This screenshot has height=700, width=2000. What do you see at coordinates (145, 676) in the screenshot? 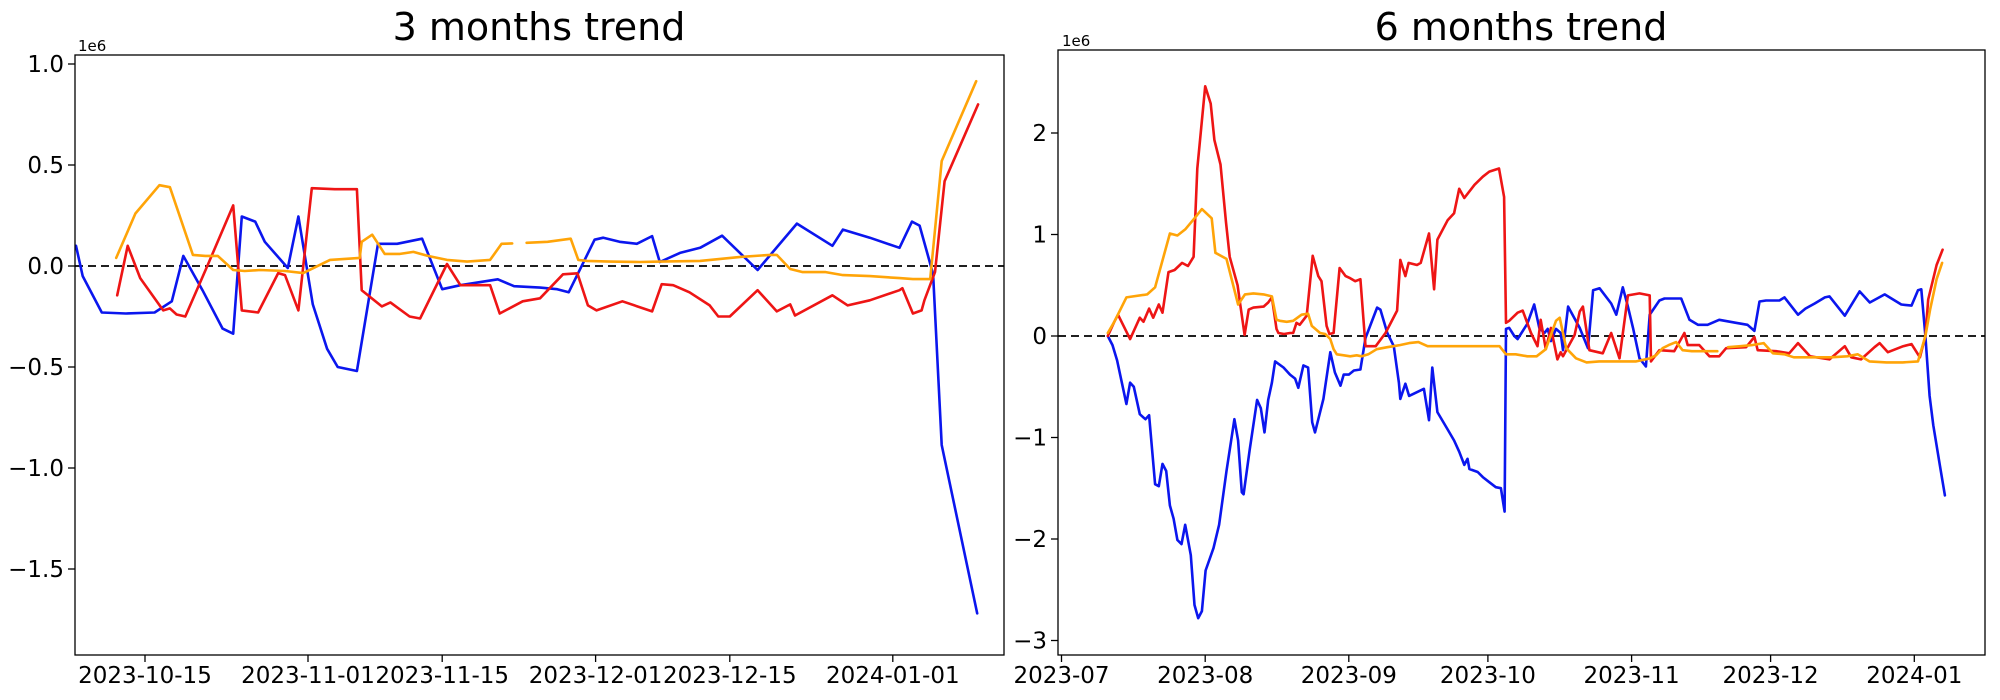
I see `x-tick-label: 2023-10-15` at bounding box center [145, 676].